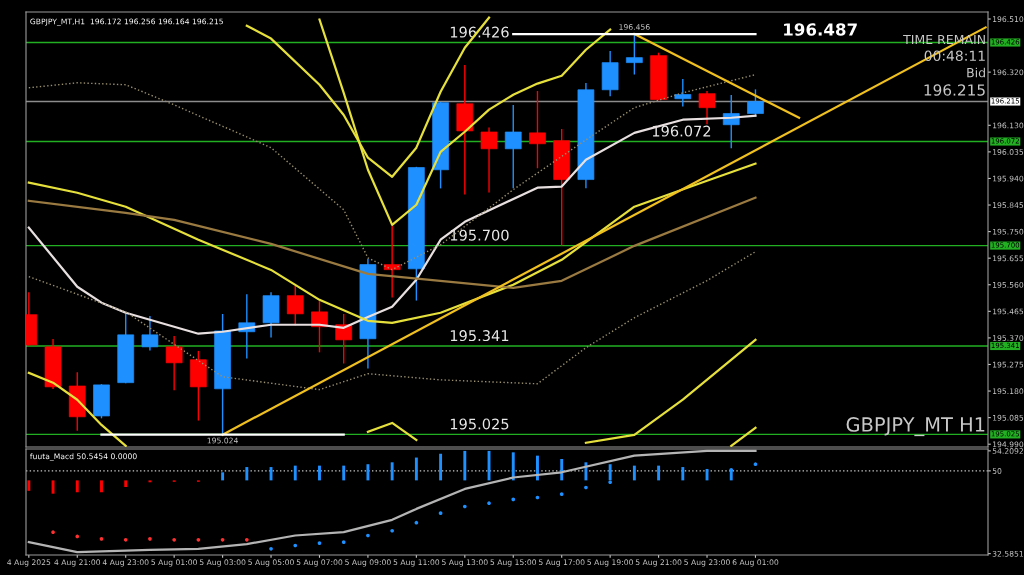  What do you see at coordinates (915, 427) in the screenshot?
I see `annotation: GBPJPY_MT H1` at bounding box center [915, 427].